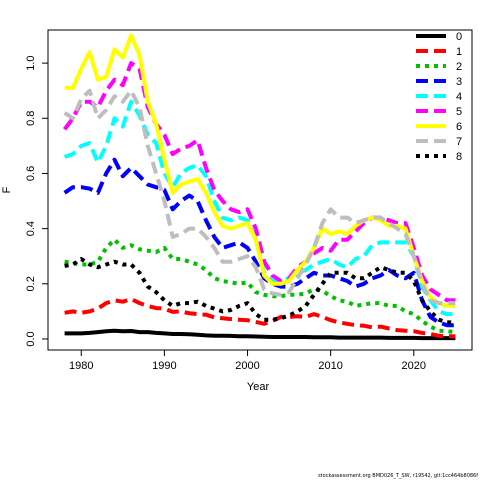 This screenshot has width=480, height=480. What do you see at coordinates (36, 201) in the screenshot?
I see `y-axis: 0.0 0.2 0.4 0.6 0.8 1.0` at bounding box center [36, 201].